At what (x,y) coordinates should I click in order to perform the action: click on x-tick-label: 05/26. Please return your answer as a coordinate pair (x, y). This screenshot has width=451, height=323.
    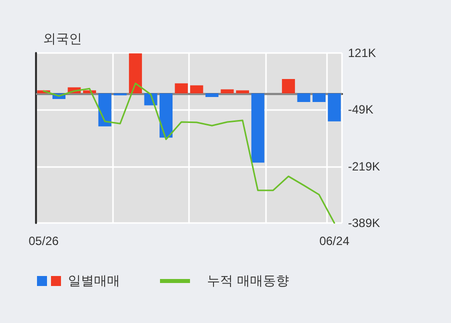
    Looking at the image, I should click on (43, 241).